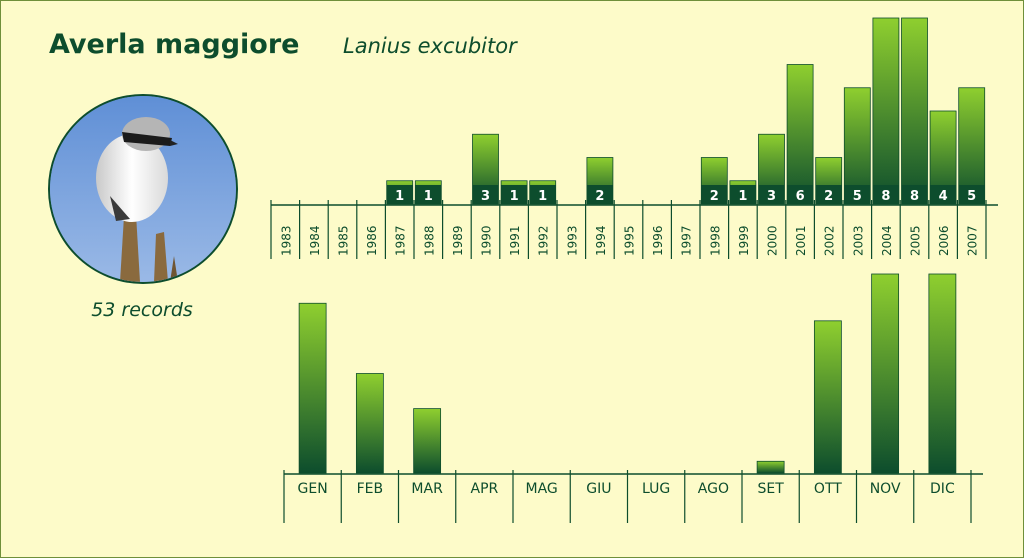  I want to click on records-count: 53 records, so click(142, 310).